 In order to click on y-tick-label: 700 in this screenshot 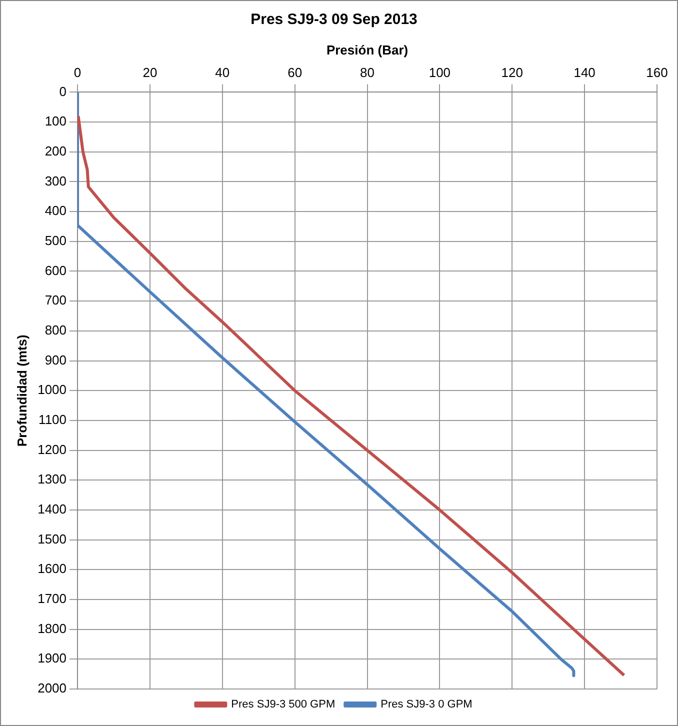, I will do `click(55, 300)`.